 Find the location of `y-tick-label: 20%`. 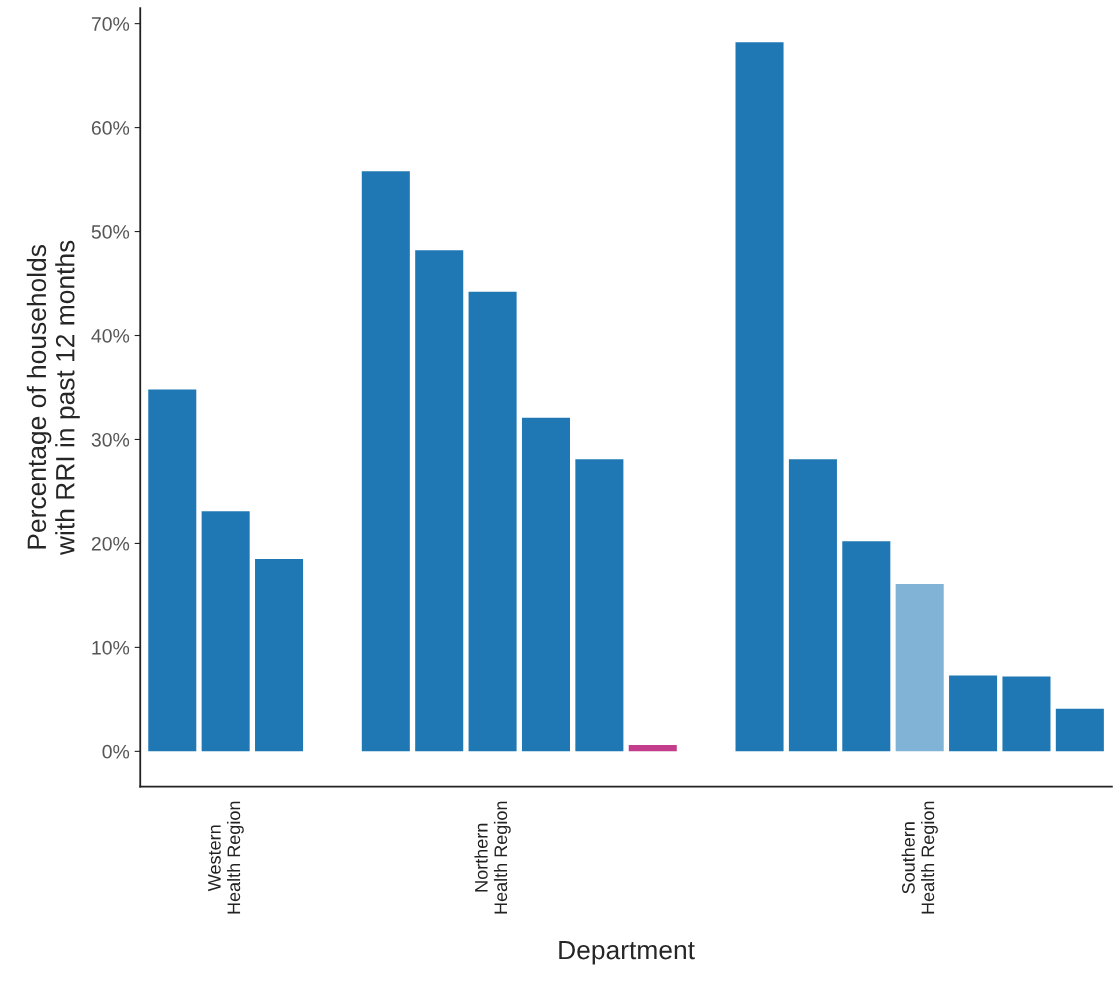

y-tick-label: 20% is located at coordinates (110, 543).